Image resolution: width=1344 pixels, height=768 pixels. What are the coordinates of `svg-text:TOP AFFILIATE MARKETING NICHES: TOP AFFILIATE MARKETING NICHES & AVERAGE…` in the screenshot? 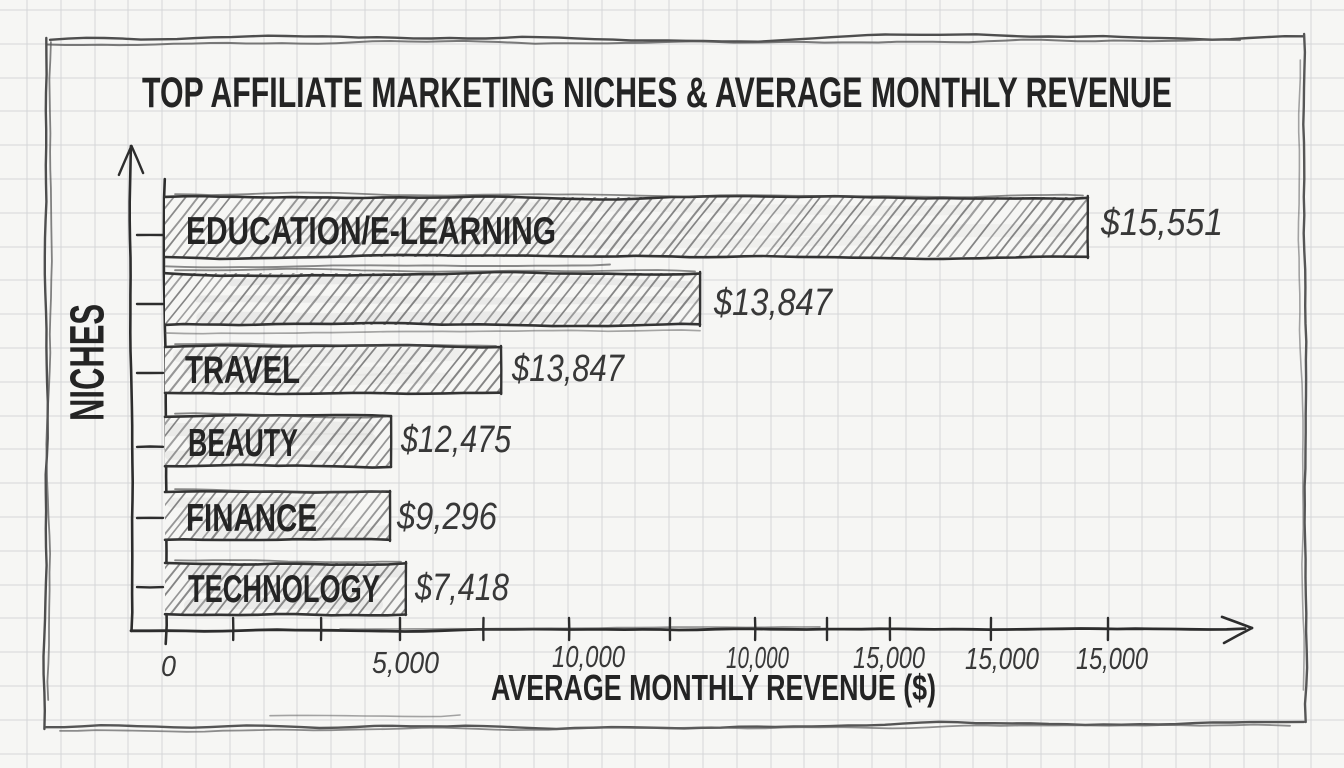 It's located at (657, 93).